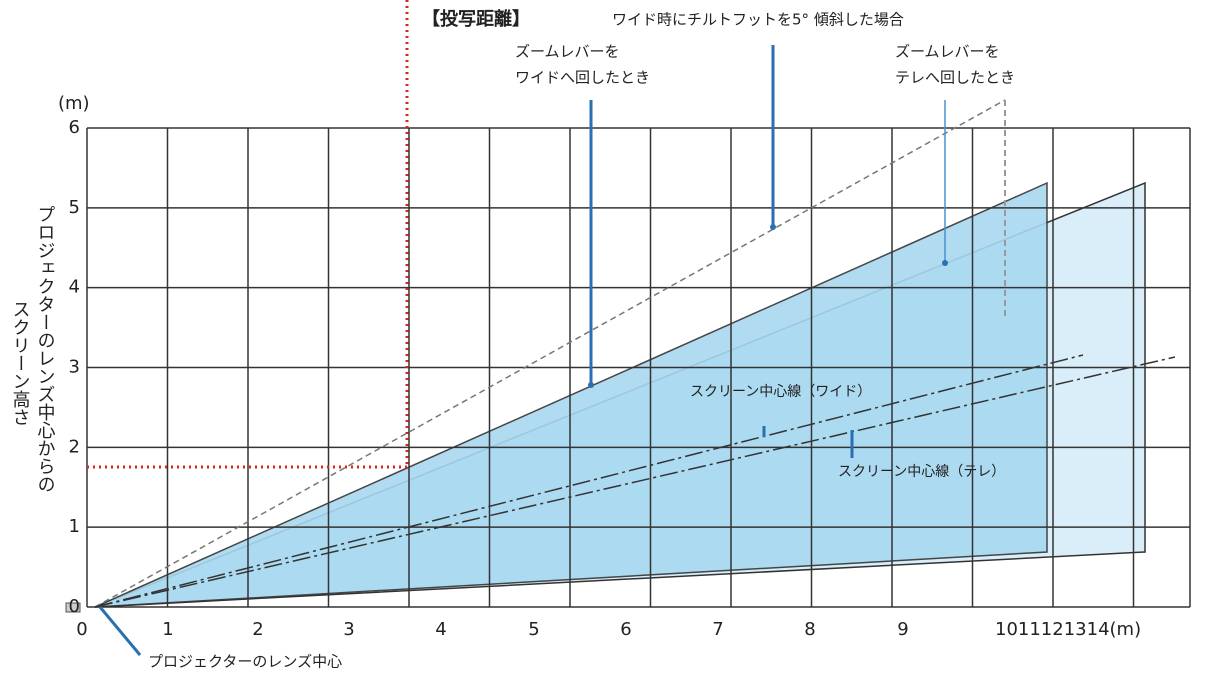 The height and width of the screenshot is (673, 1223). Describe the element at coordinates (533, 629) in the screenshot. I see `x-tick-label: 5` at that location.